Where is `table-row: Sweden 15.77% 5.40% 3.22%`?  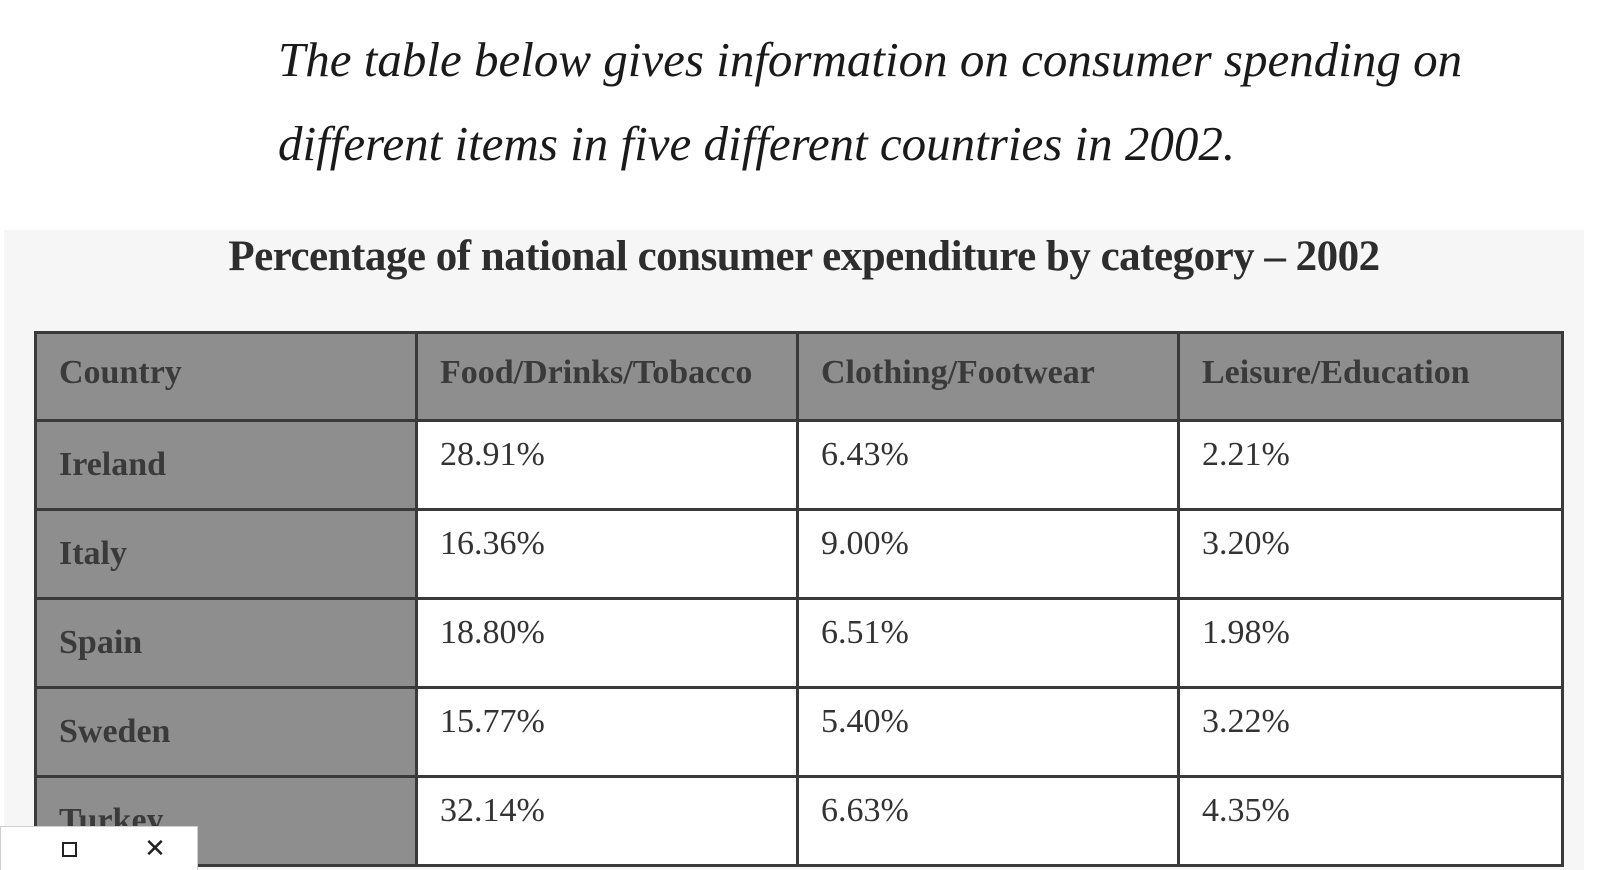 table-row: Sweden 15.77% 5.40% 3.22% is located at coordinates (799, 732).